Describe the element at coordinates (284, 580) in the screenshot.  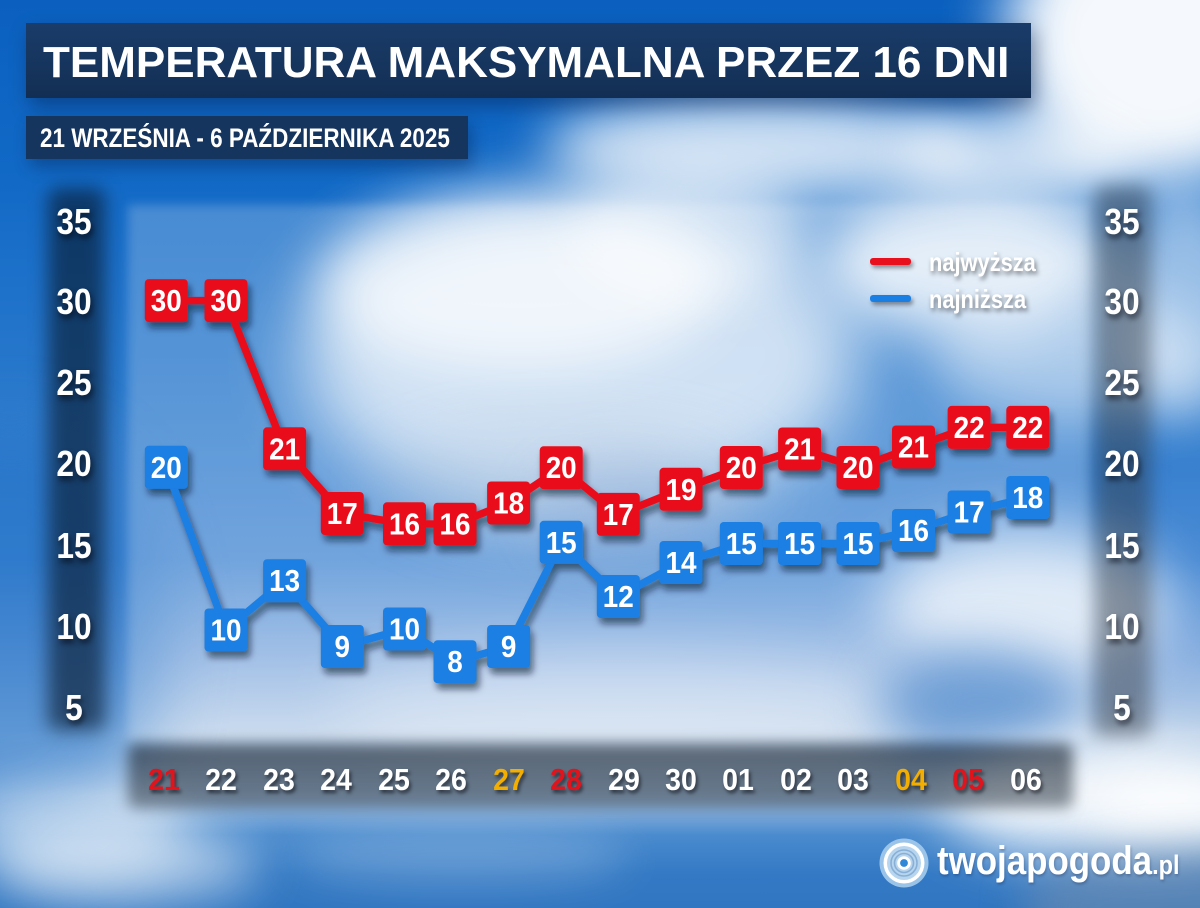
I see `svg-text: 13` at that location.